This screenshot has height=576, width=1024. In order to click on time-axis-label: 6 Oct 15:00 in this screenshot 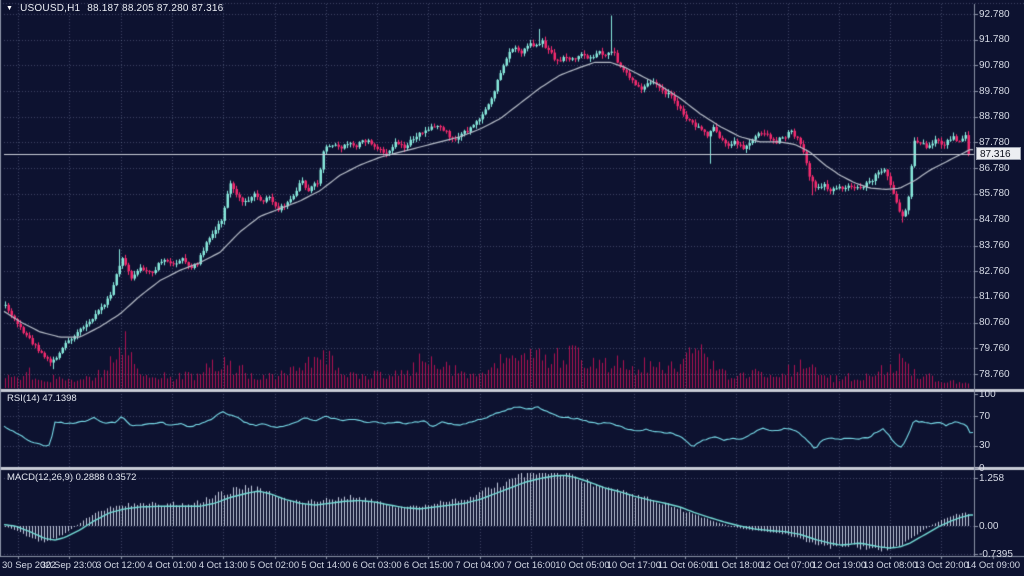, I will do `click(428, 565)`.